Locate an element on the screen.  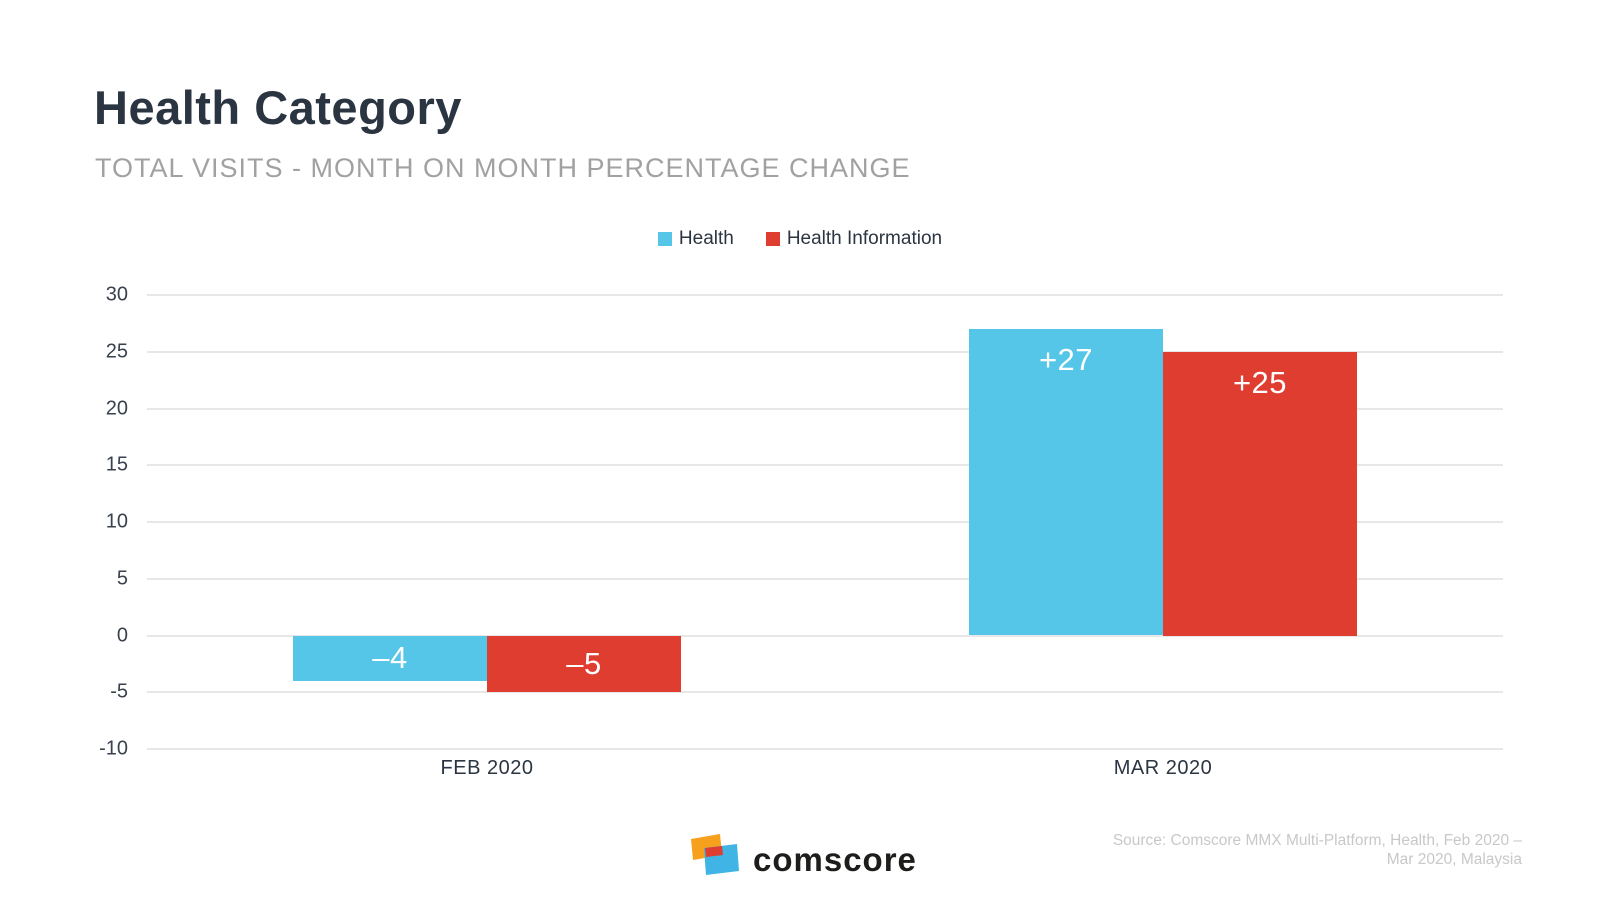
chart-legend: Health Health Information is located at coordinates (800, 239).